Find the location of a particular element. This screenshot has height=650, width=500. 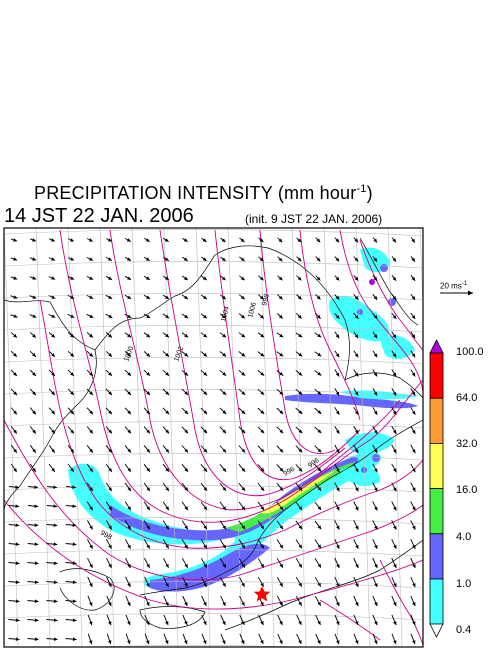

isobar is located at coordinates (297, 341).